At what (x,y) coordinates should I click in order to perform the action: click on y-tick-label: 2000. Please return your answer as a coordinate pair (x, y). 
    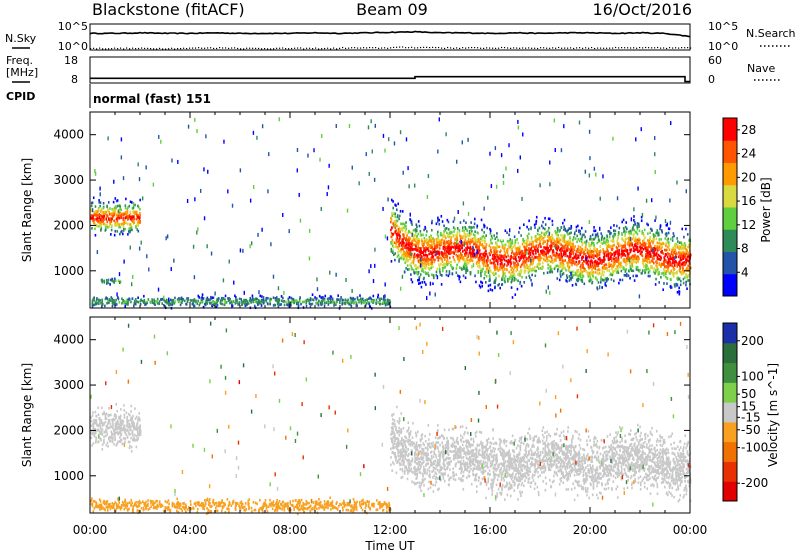
    Looking at the image, I should click on (68, 225).